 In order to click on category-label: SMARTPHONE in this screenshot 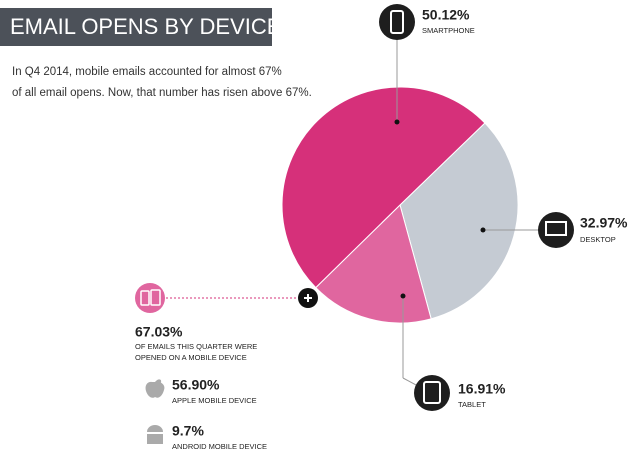, I will do `click(448, 30)`.